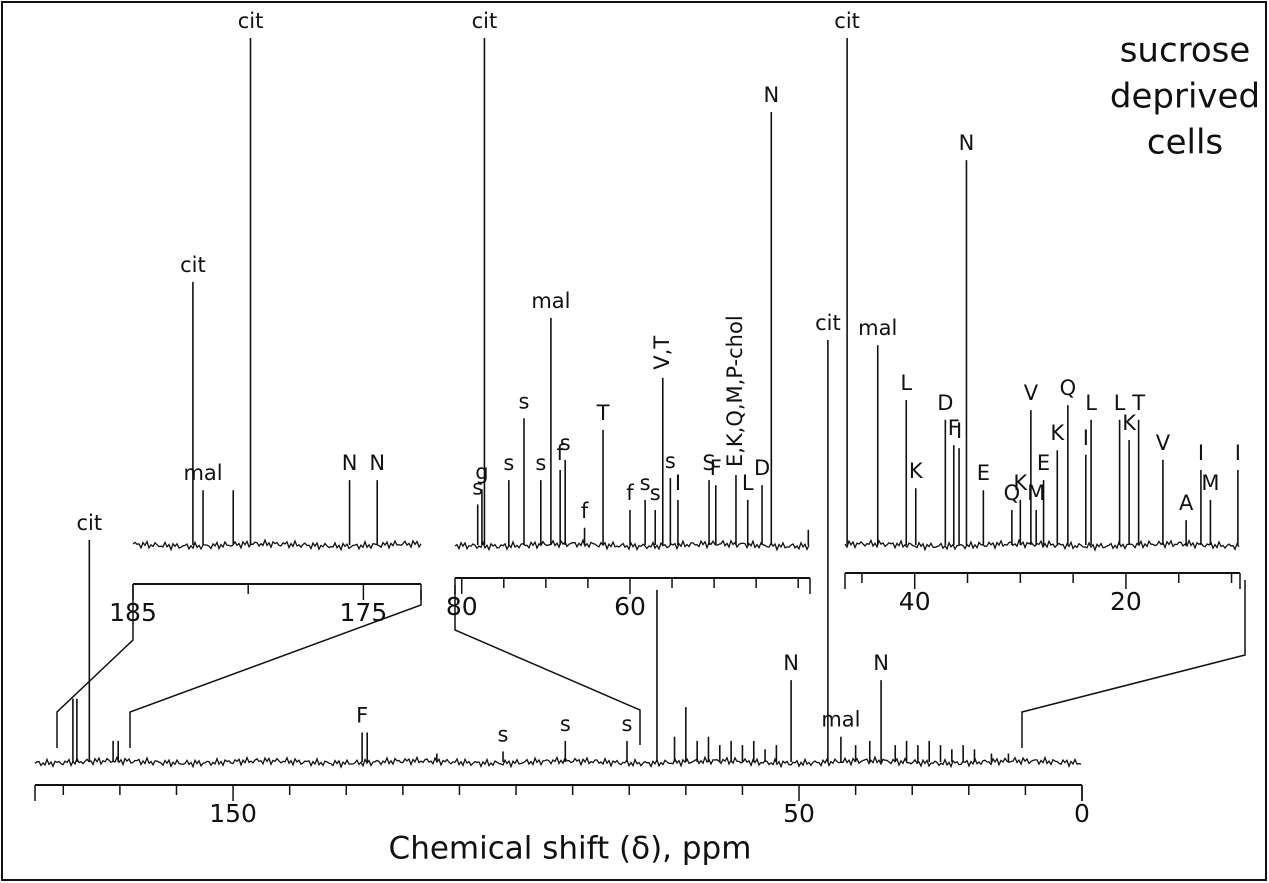  I want to click on title-line: cells, so click(1185, 143).